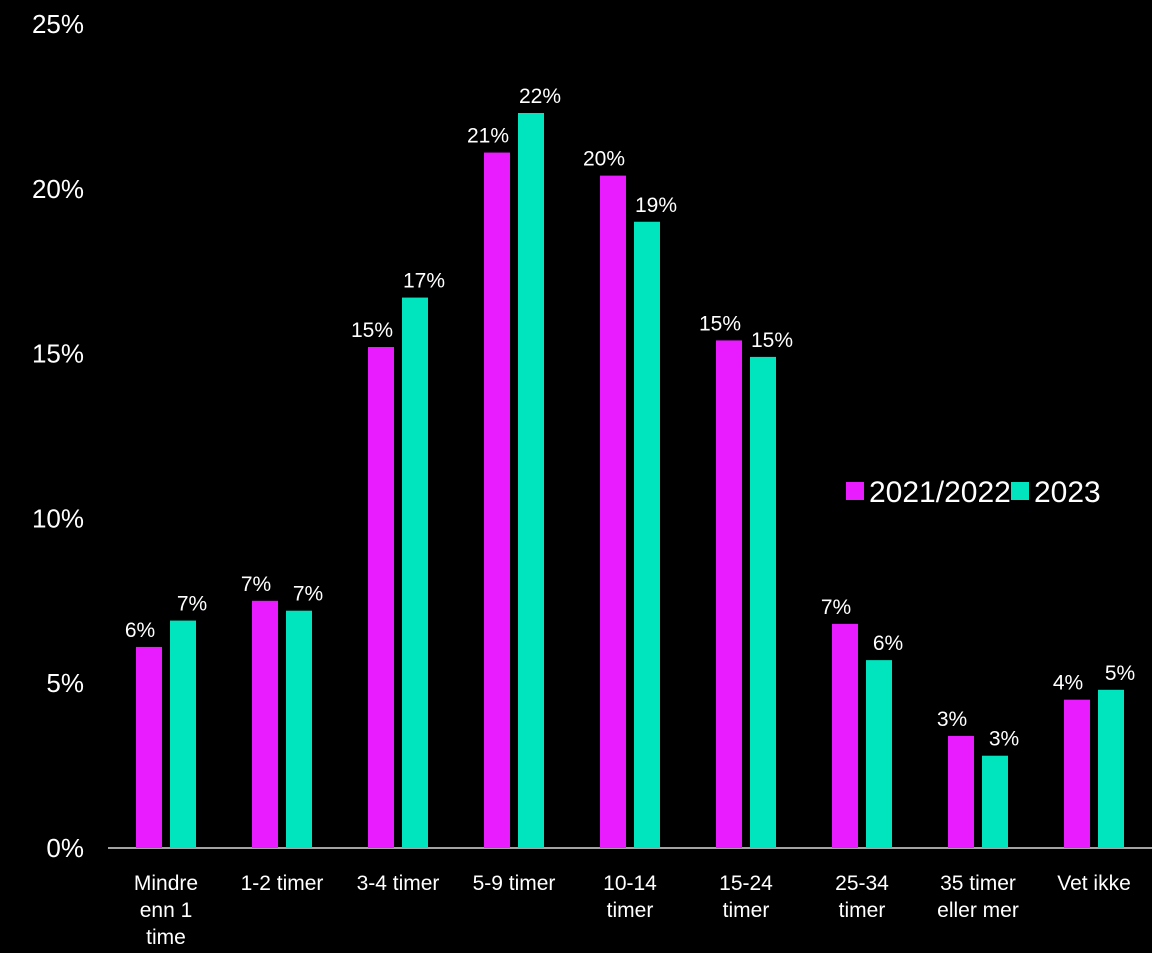  Describe the element at coordinates (514, 883) in the screenshot. I see `x-tick-label: 5-9 timer` at that location.